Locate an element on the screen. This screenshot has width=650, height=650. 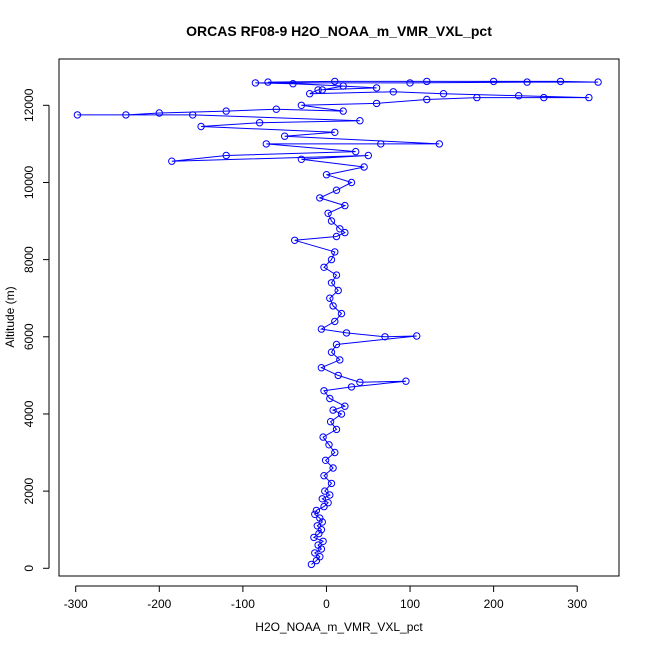
y-tick-label: 2000 is located at coordinates (29, 490).